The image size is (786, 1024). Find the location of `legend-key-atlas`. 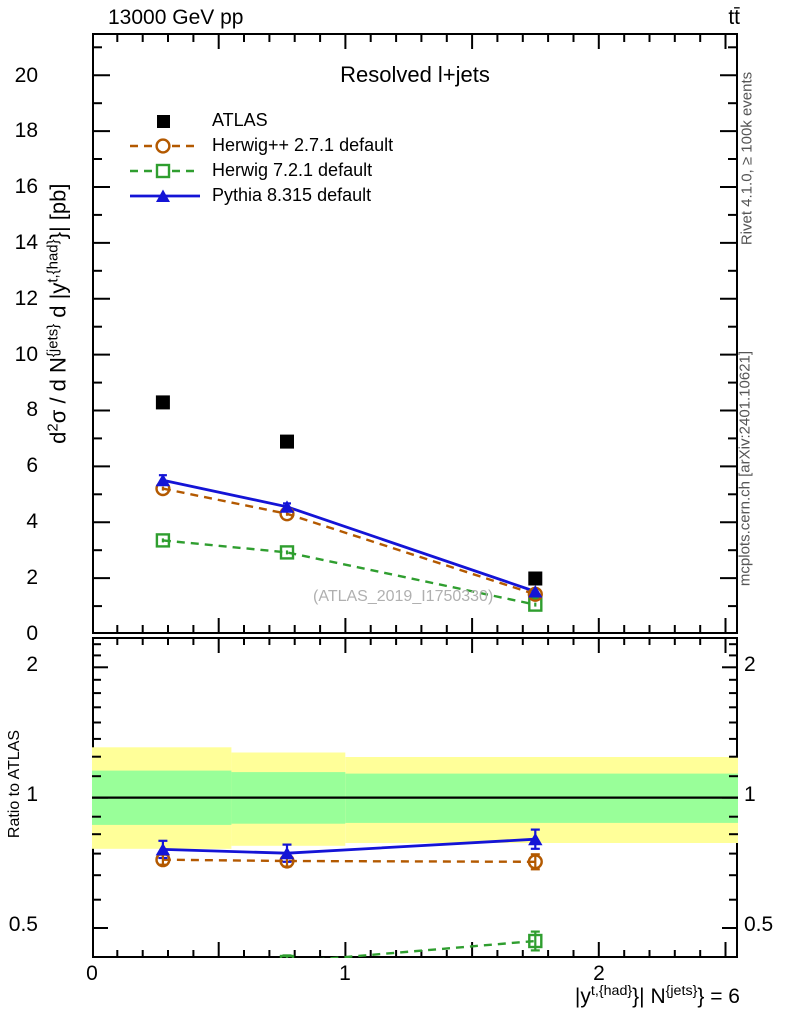

legend-key-atlas is located at coordinates (165, 121).